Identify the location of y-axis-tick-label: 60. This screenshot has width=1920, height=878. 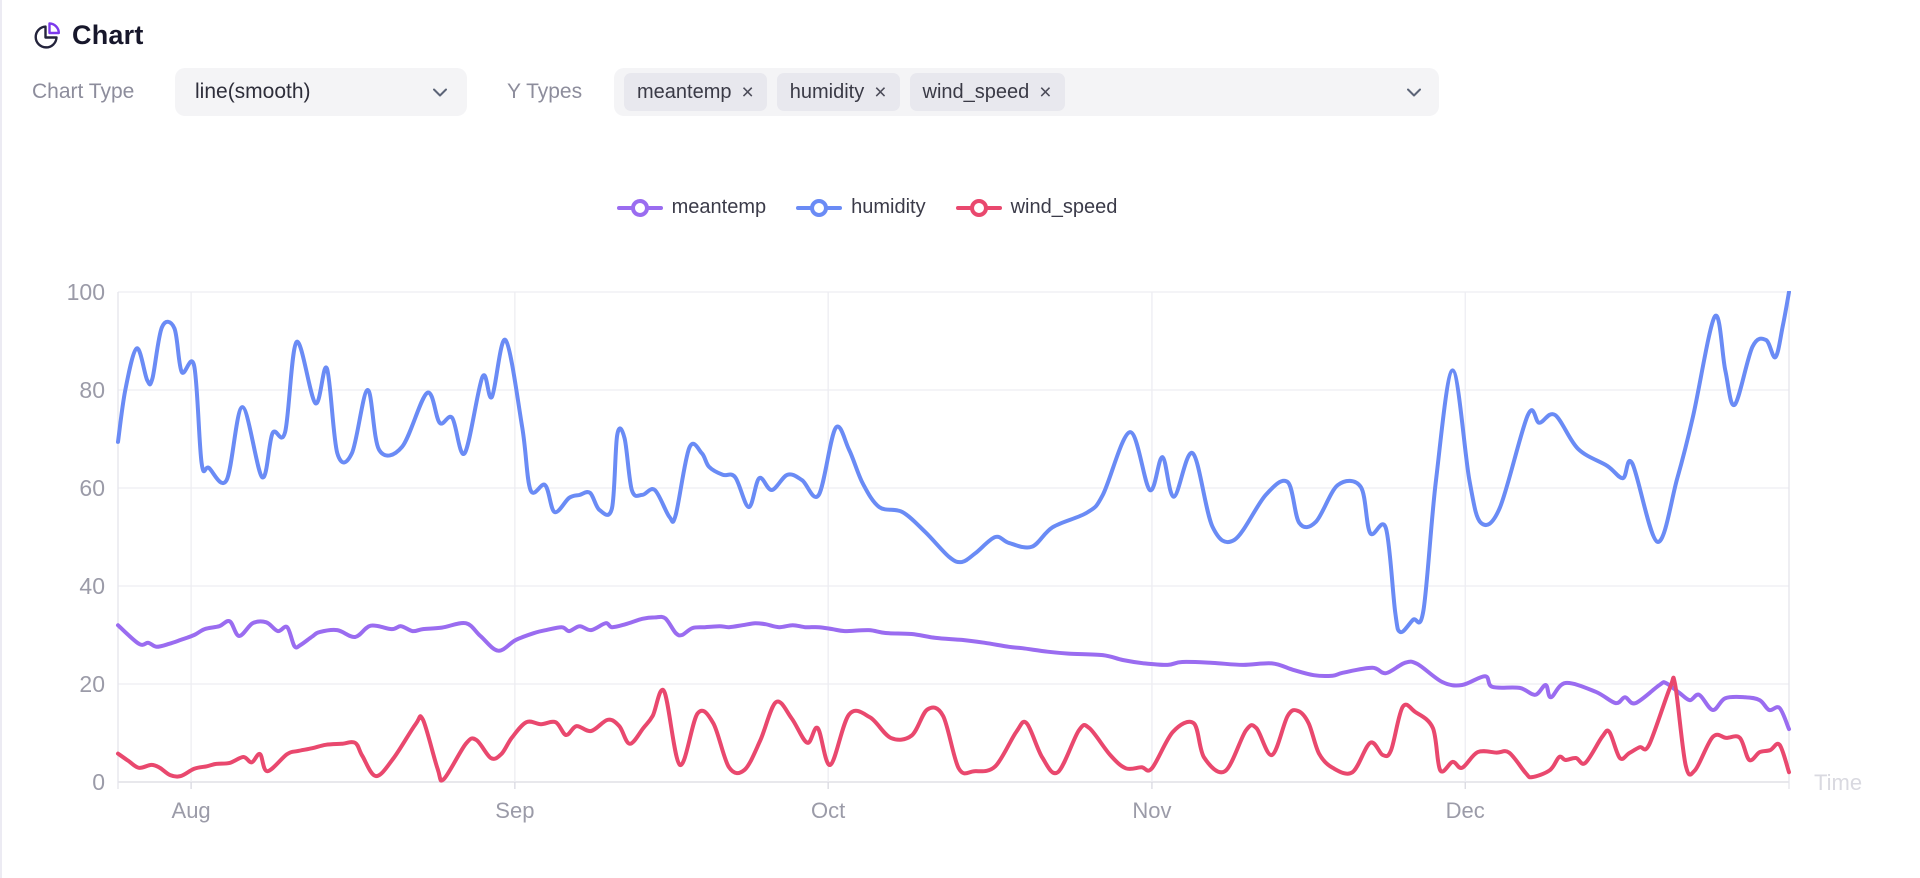
(92, 488).